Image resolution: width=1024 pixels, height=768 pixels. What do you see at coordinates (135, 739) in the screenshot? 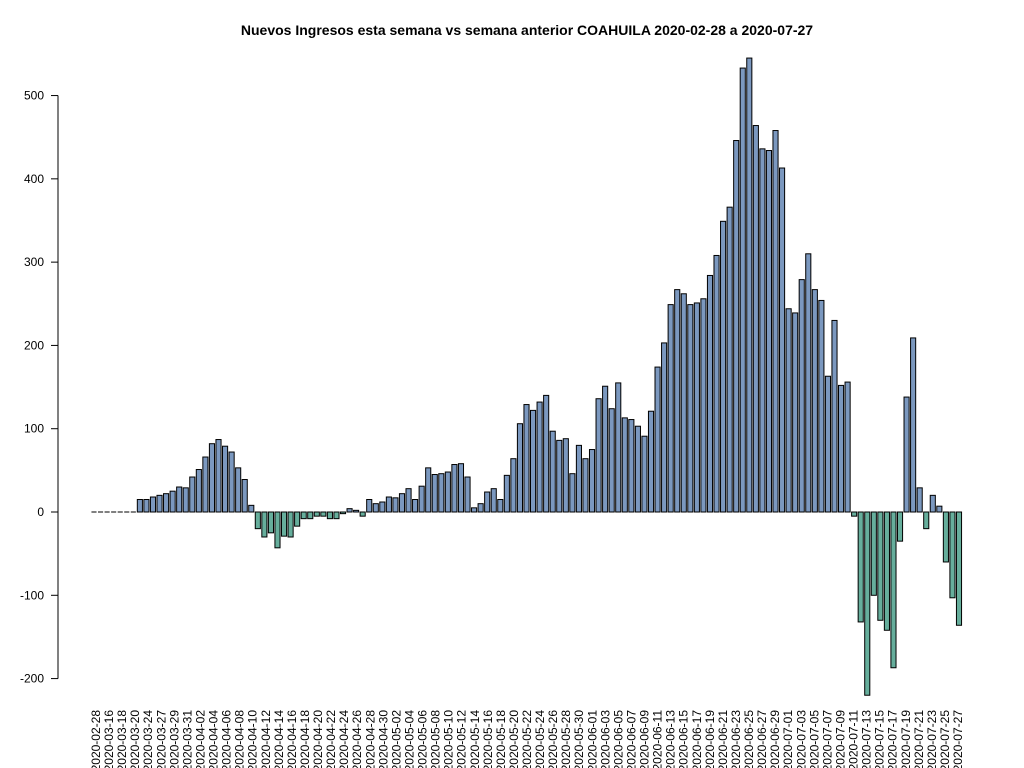
I see `x-tick-label: 2020-03-20` at bounding box center [135, 739].